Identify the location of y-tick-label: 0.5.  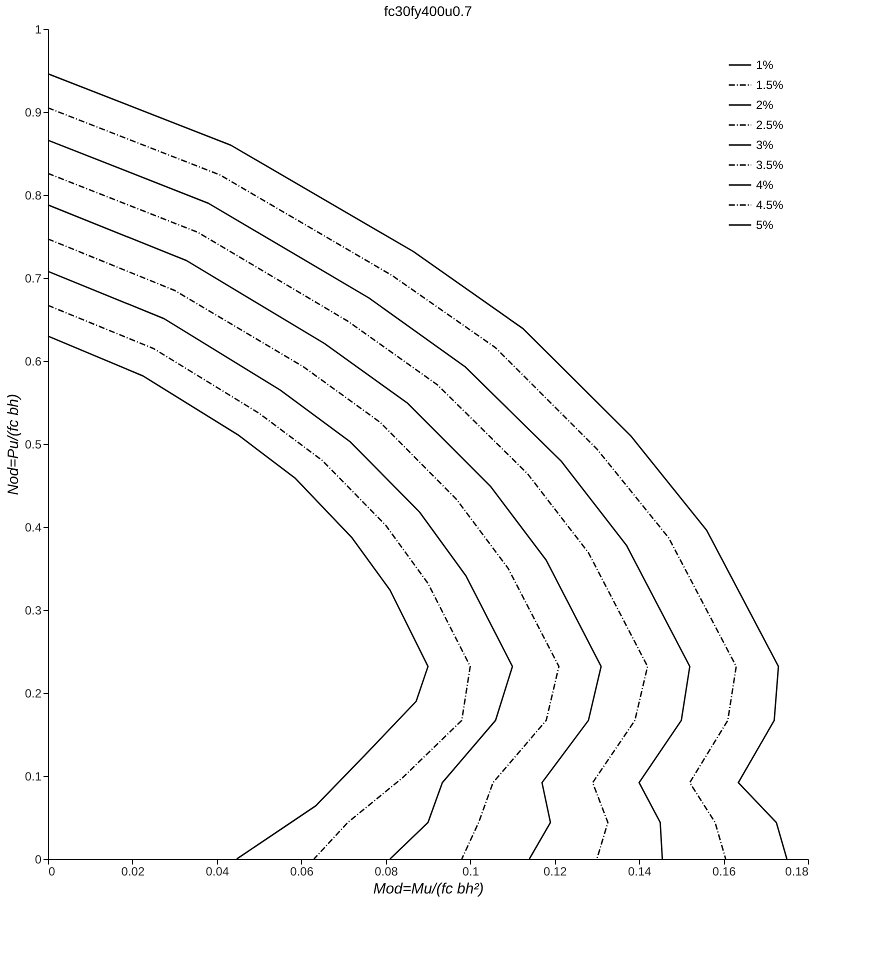
(33, 445).